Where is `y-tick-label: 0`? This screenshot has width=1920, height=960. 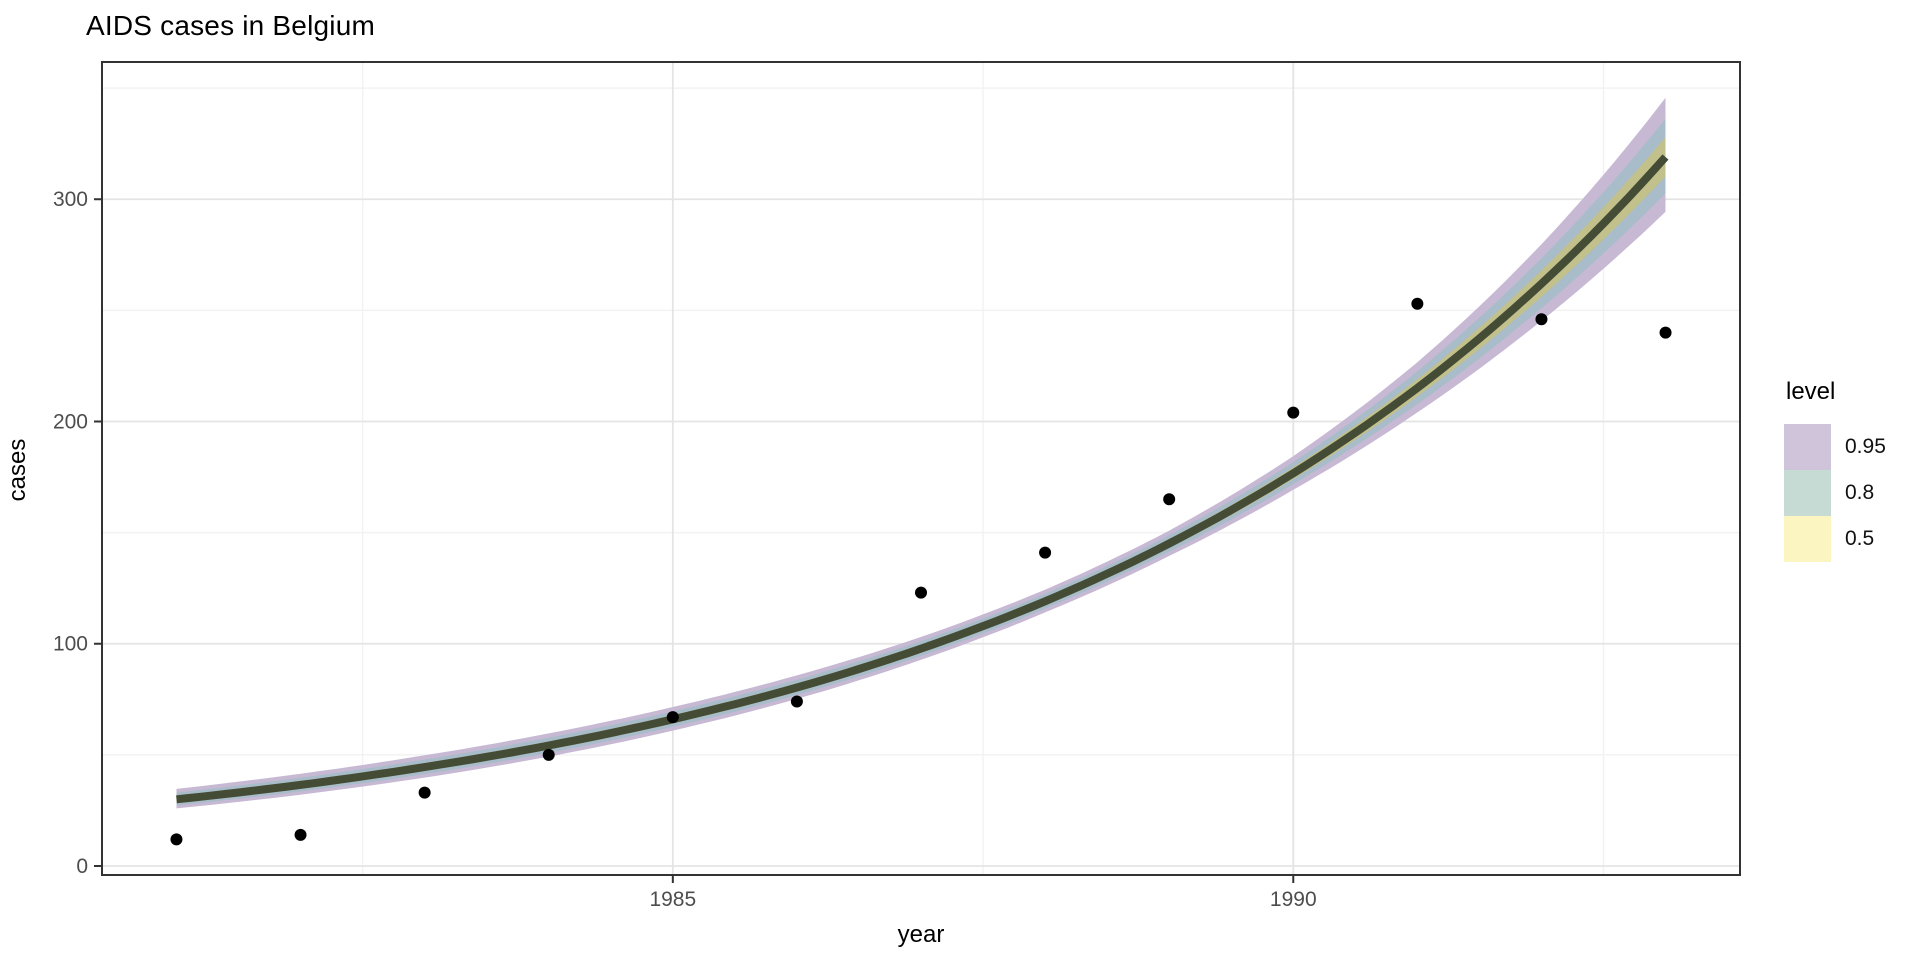
y-tick-label: 0 is located at coordinates (82, 866).